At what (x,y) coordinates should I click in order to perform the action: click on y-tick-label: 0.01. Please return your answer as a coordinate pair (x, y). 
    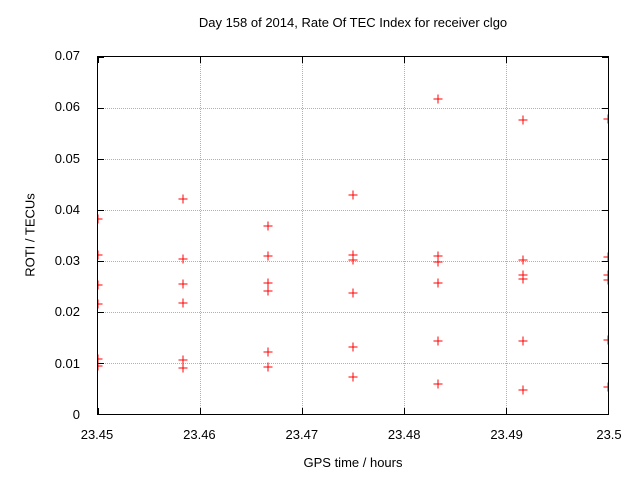
    Looking at the image, I should click on (67, 363).